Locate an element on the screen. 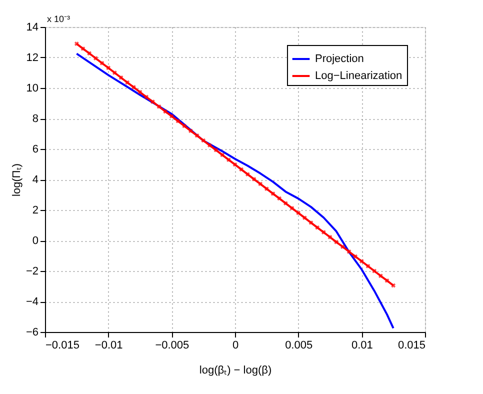 This screenshot has height=394, width=483. x-tick-label: 0.015 is located at coordinates (412, 346).